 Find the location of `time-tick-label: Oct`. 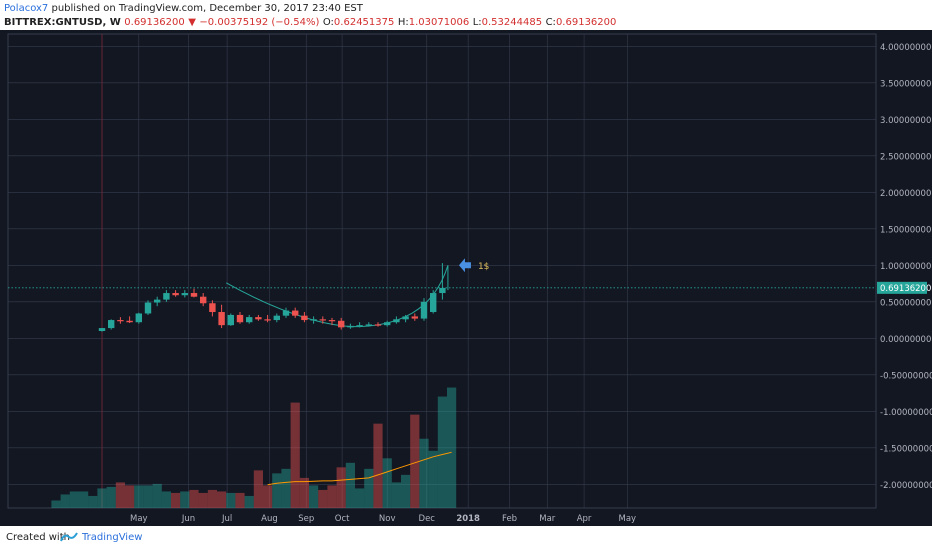

time-tick-label: Oct is located at coordinates (342, 519).